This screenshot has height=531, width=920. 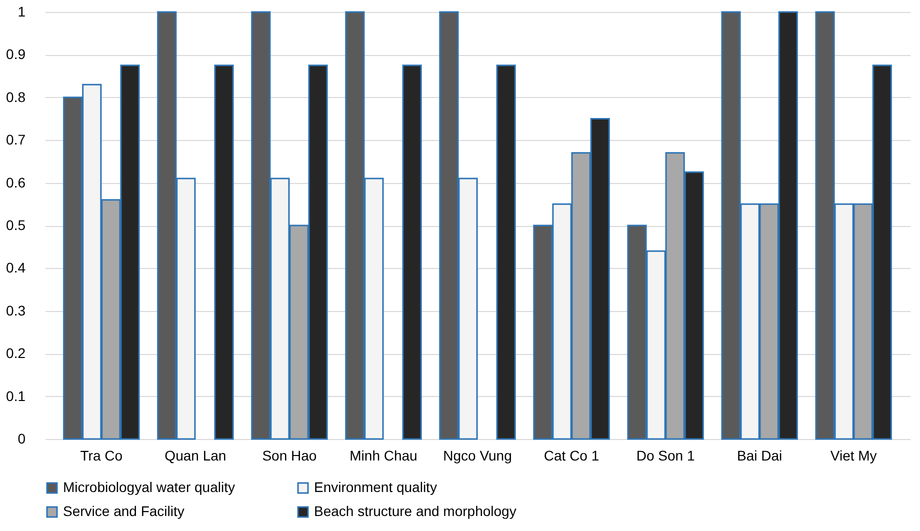 I want to click on y-tick-label: 0, so click(x=22, y=438).